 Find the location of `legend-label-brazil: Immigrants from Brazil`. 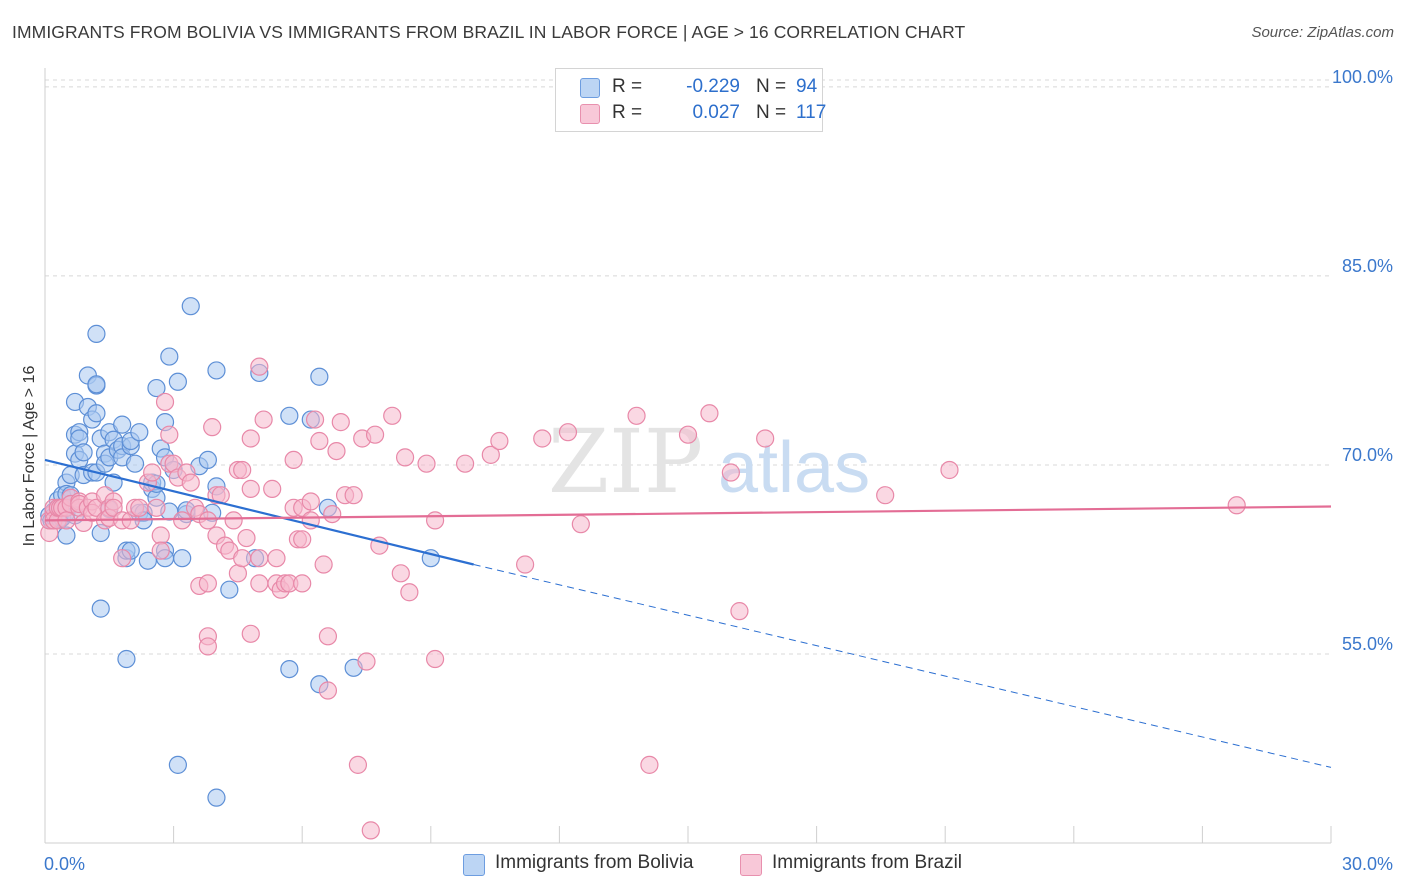

legend-label-brazil: Immigrants from Brazil is located at coordinates (867, 862).